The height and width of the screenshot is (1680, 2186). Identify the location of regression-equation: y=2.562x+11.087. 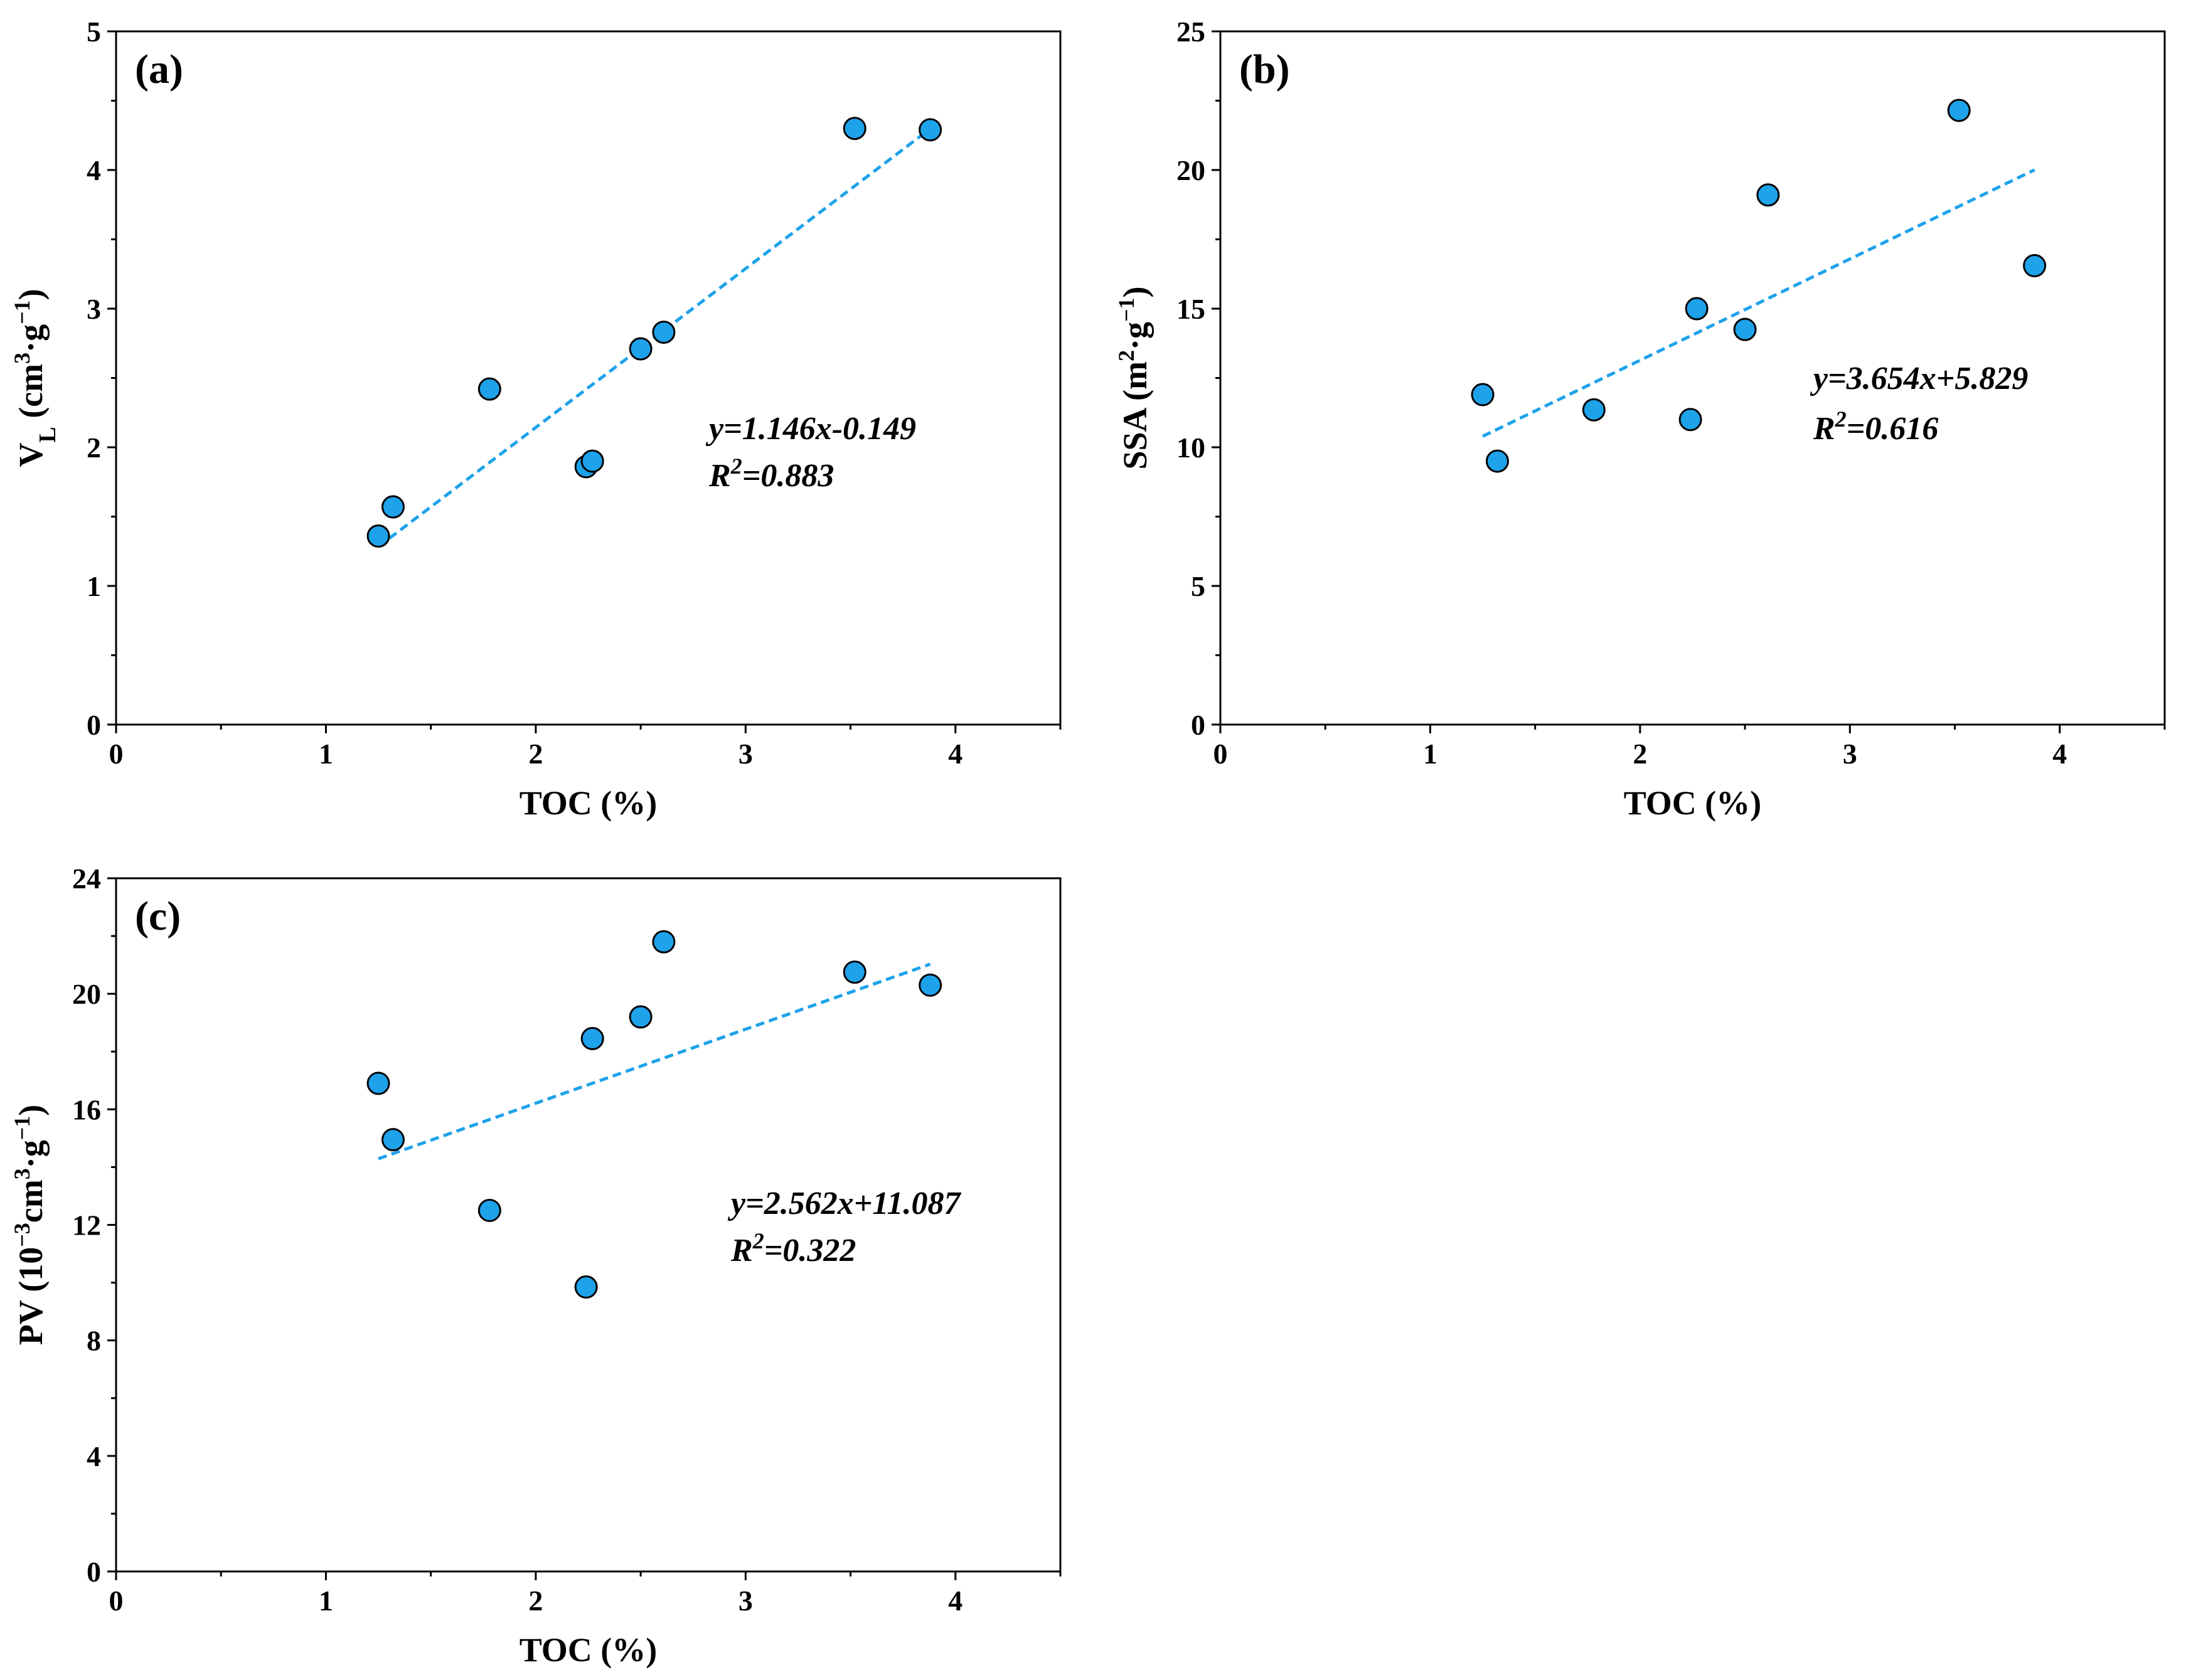
(844, 1203).